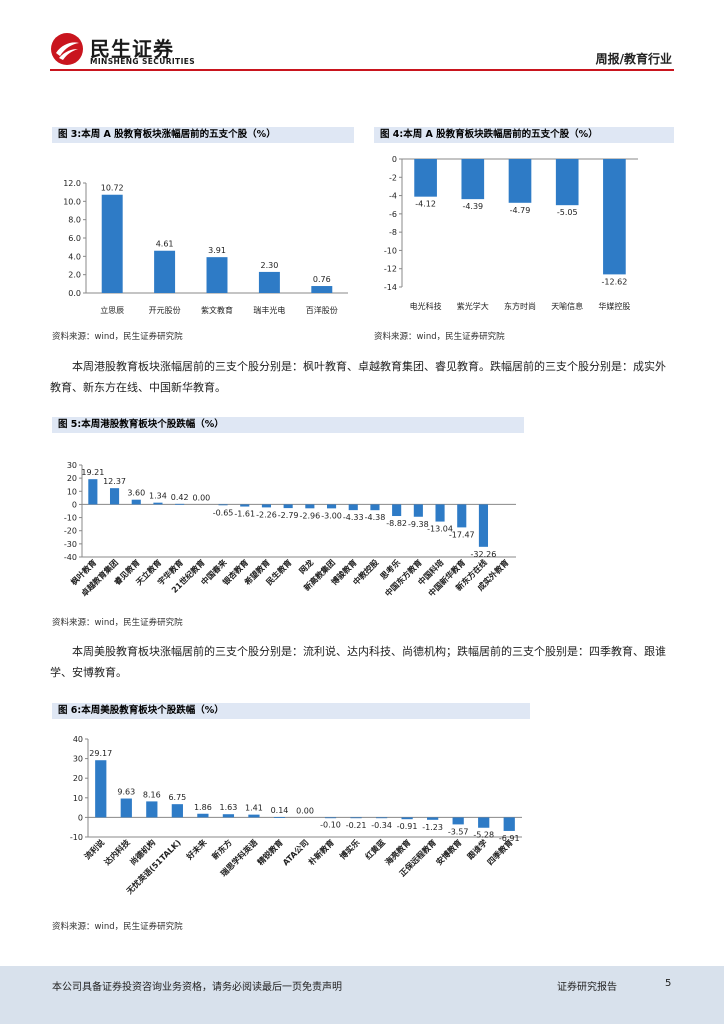 Image resolution: width=724 pixels, height=1024 pixels. I want to click on y-tick-label: 4.0, so click(74, 256).